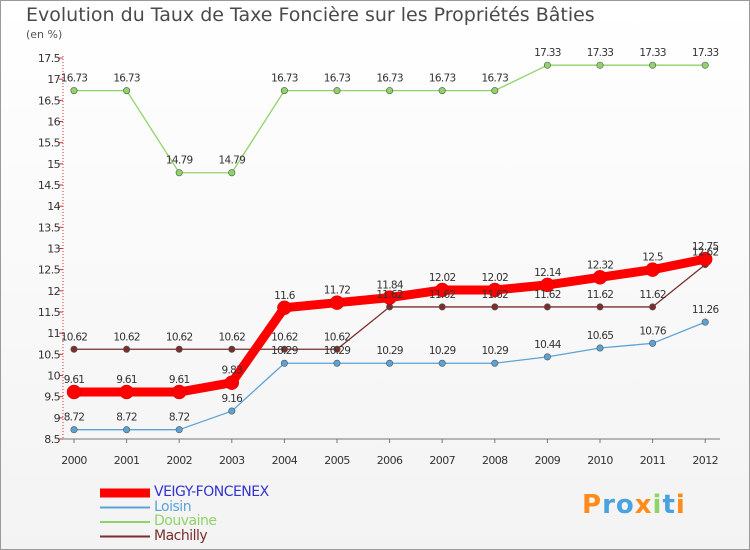 This screenshot has width=750, height=550. Describe the element at coordinates (49, 185) in the screenshot. I see `y-tick-label: 14.5` at that location.